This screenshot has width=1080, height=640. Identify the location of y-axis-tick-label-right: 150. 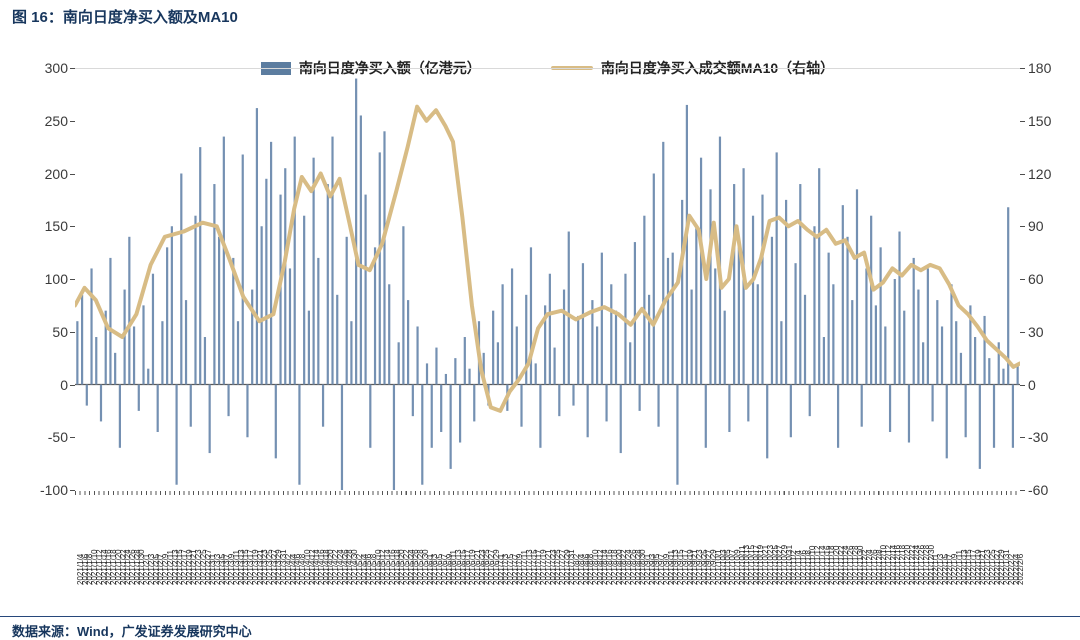
(1040, 120).